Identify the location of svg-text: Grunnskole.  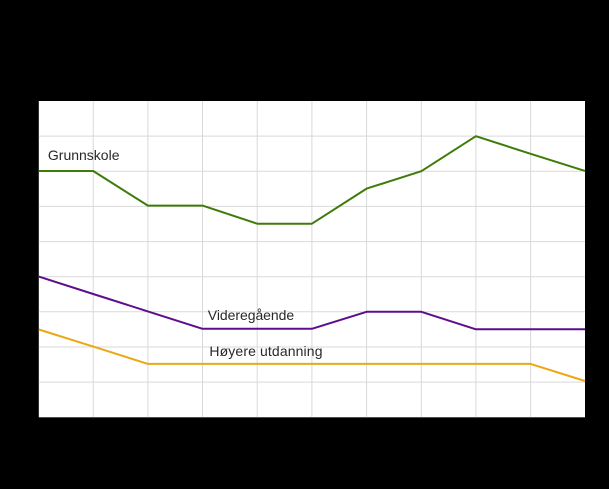
(84, 155).